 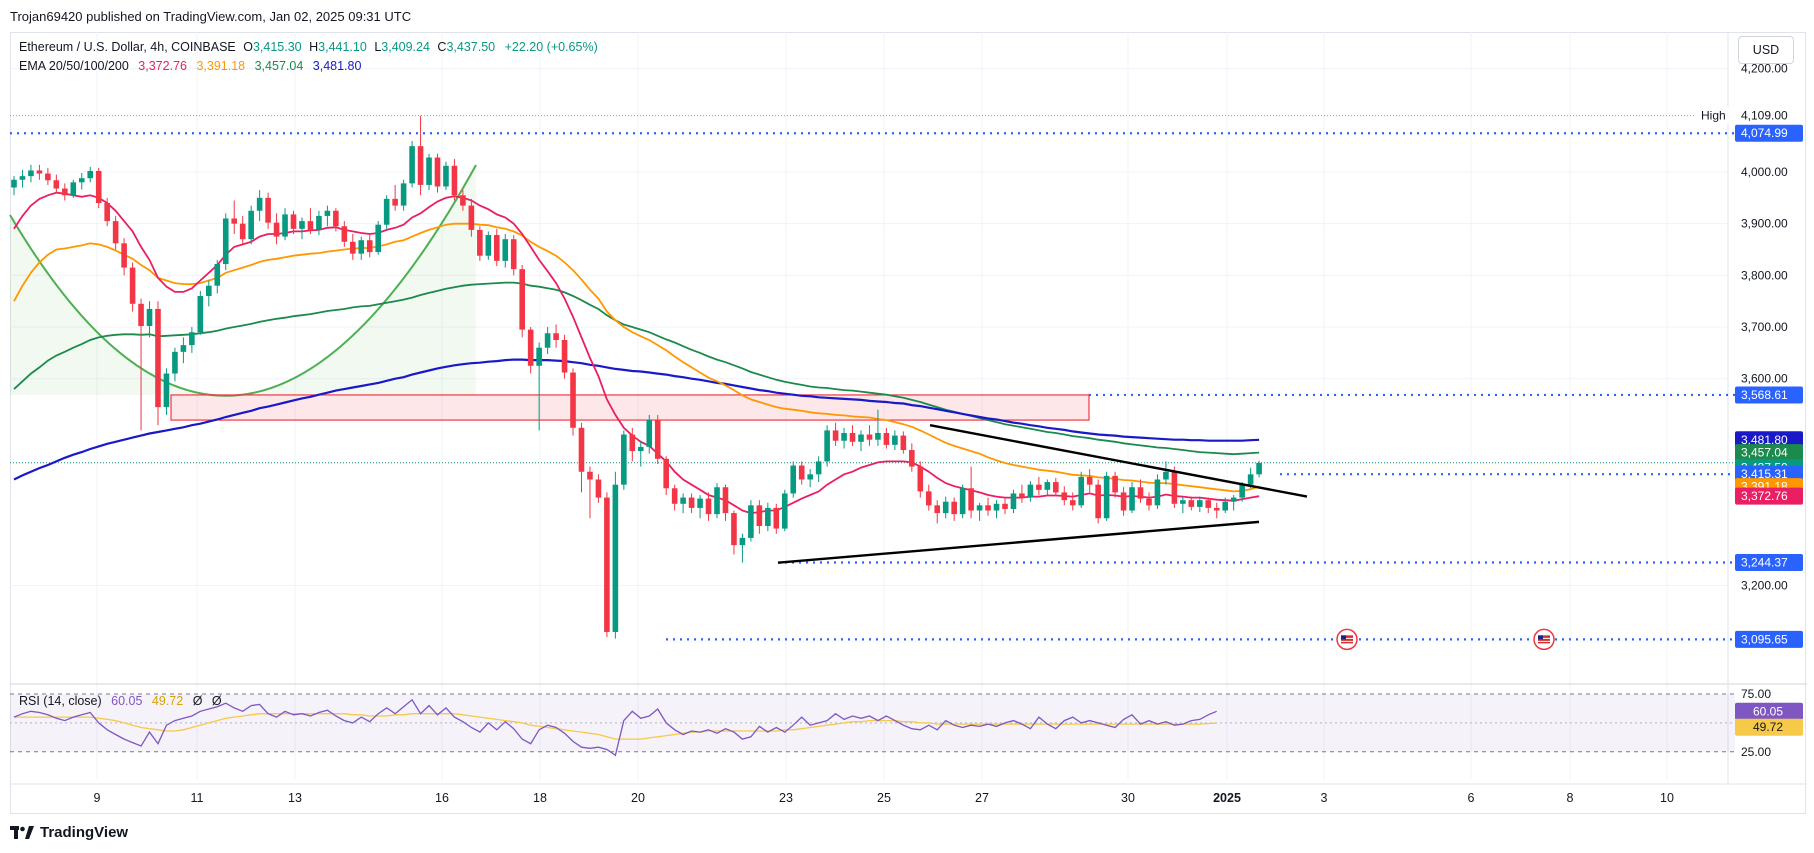 What do you see at coordinates (1764, 563) in the screenshot?
I see `price-label-value: 3,244.37` at bounding box center [1764, 563].